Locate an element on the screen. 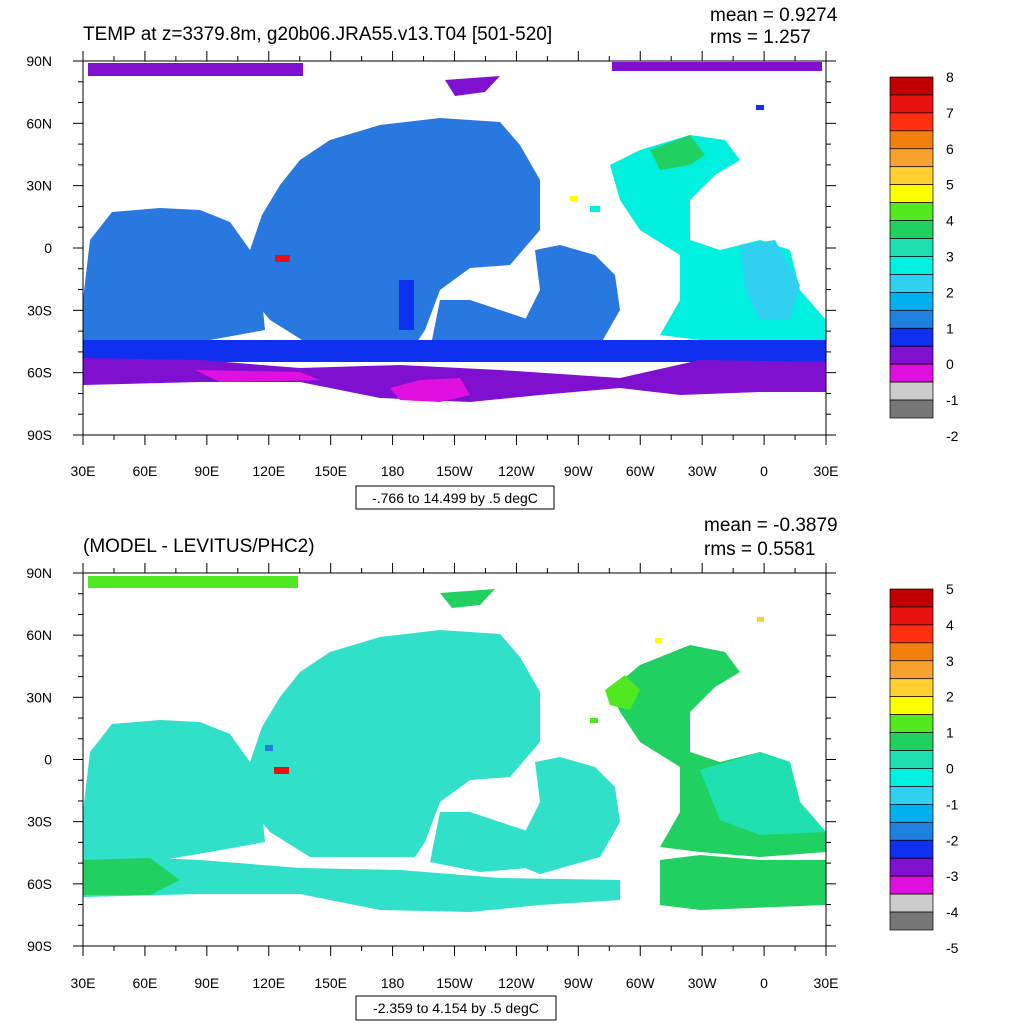 Image resolution: width=1024 pixels, height=1024 pixels. atlantic-fill is located at coordinates (718, 240).